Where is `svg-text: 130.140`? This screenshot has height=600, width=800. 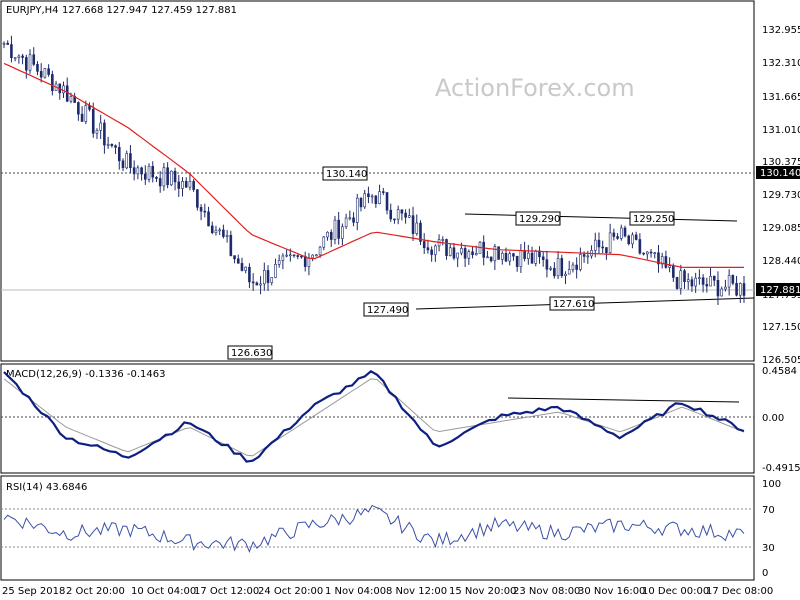 svg-text: 130.140 is located at coordinates (346, 174).